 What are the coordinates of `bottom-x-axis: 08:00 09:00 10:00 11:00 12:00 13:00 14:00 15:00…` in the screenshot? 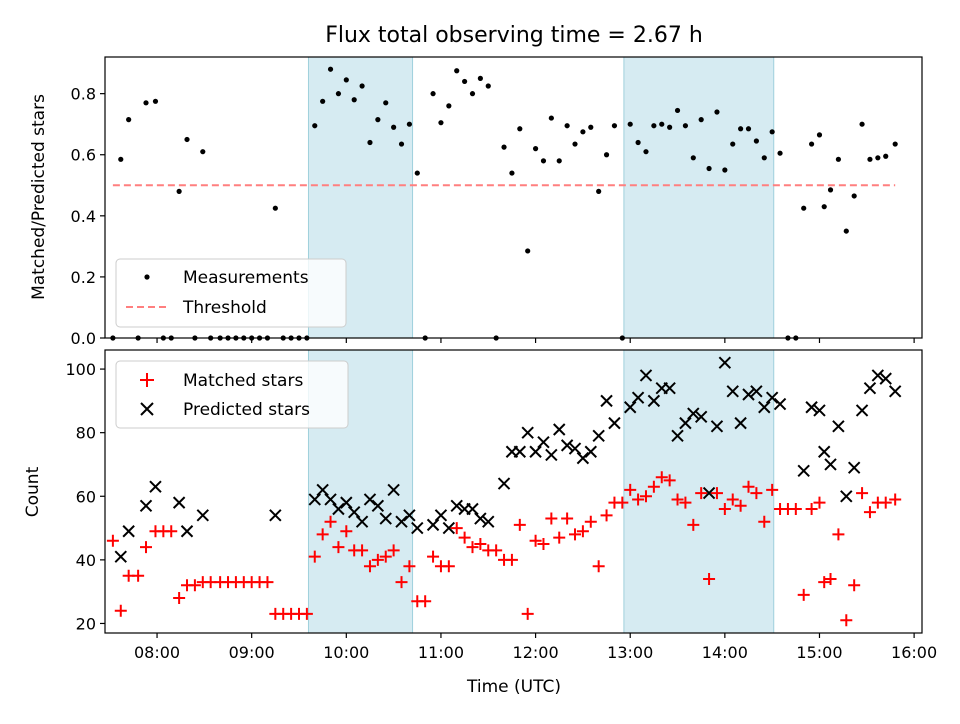 It's located at (535, 647).